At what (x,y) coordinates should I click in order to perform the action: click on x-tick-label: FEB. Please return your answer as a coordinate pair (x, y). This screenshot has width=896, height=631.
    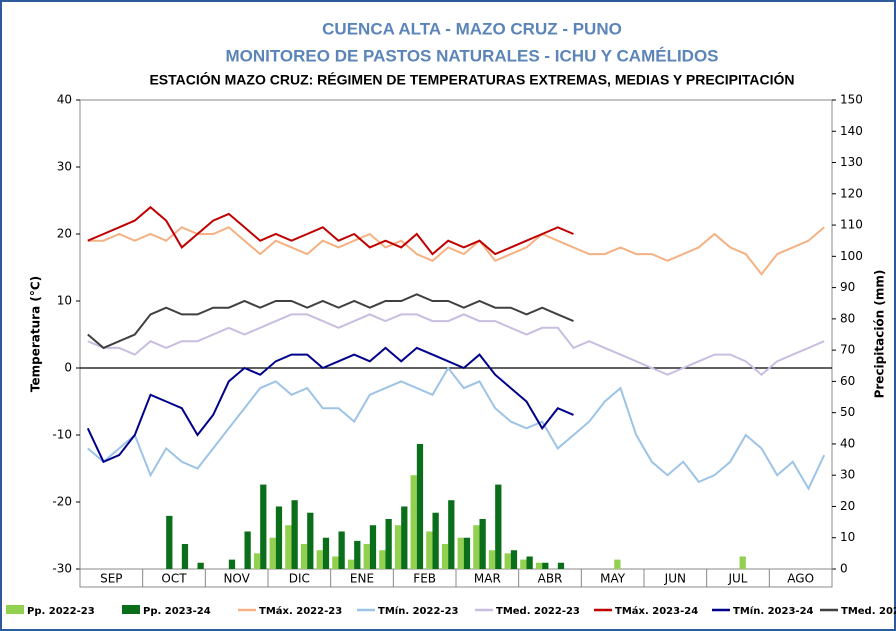
    Looking at the image, I should click on (424, 579).